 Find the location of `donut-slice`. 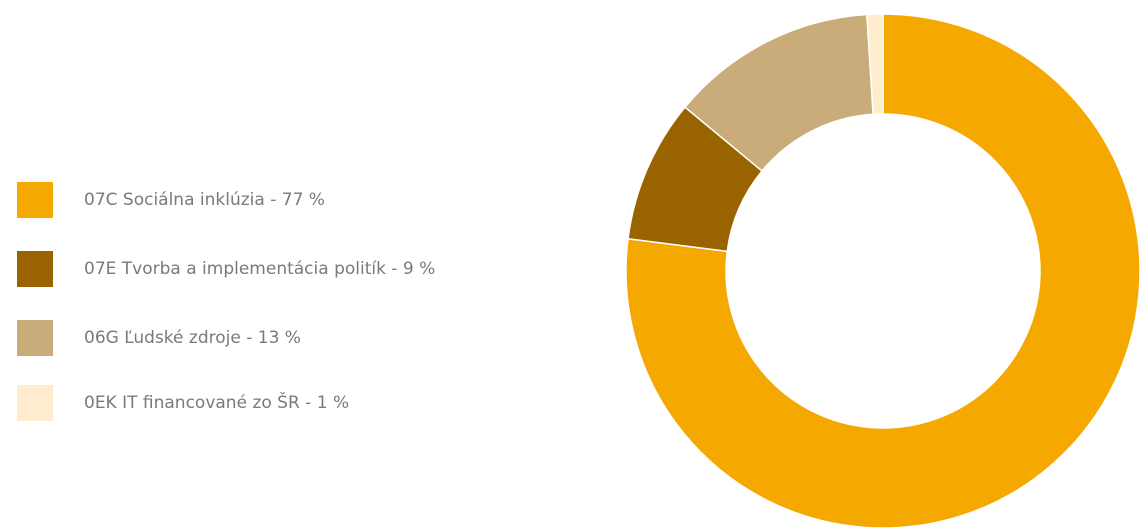

donut-slice is located at coordinates (875, 64).